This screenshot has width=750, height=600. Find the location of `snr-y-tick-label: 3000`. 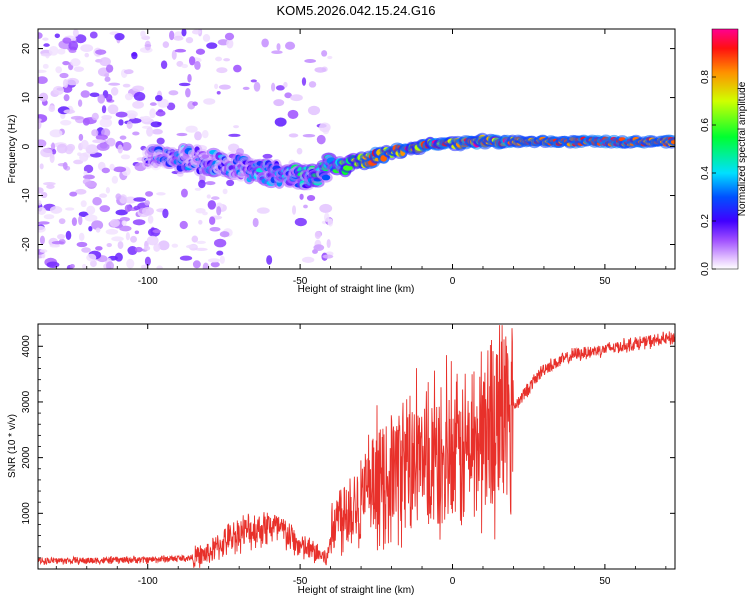

snr-y-tick-label: 3000 is located at coordinates (26, 401).